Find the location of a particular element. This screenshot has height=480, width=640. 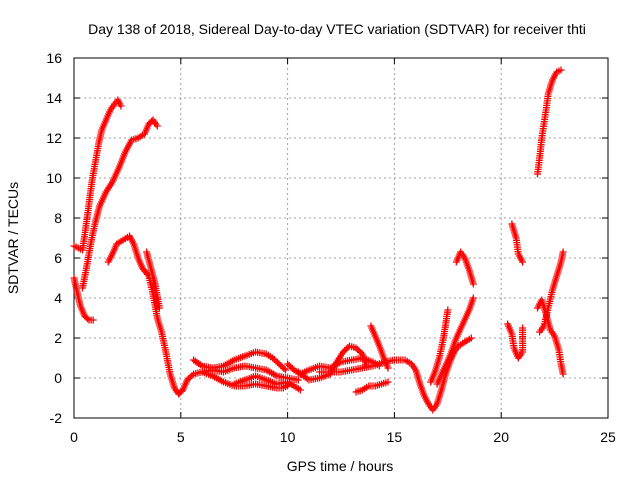

y-tick-label: 8 is located at coordinates (58, 218).